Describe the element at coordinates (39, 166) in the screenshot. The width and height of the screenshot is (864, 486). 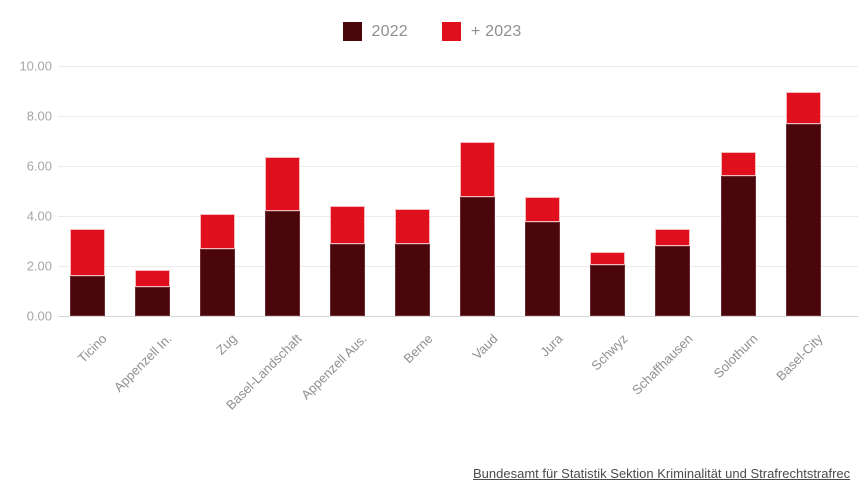
I see `y-axis-tick-6.00: 6.00` at that location.